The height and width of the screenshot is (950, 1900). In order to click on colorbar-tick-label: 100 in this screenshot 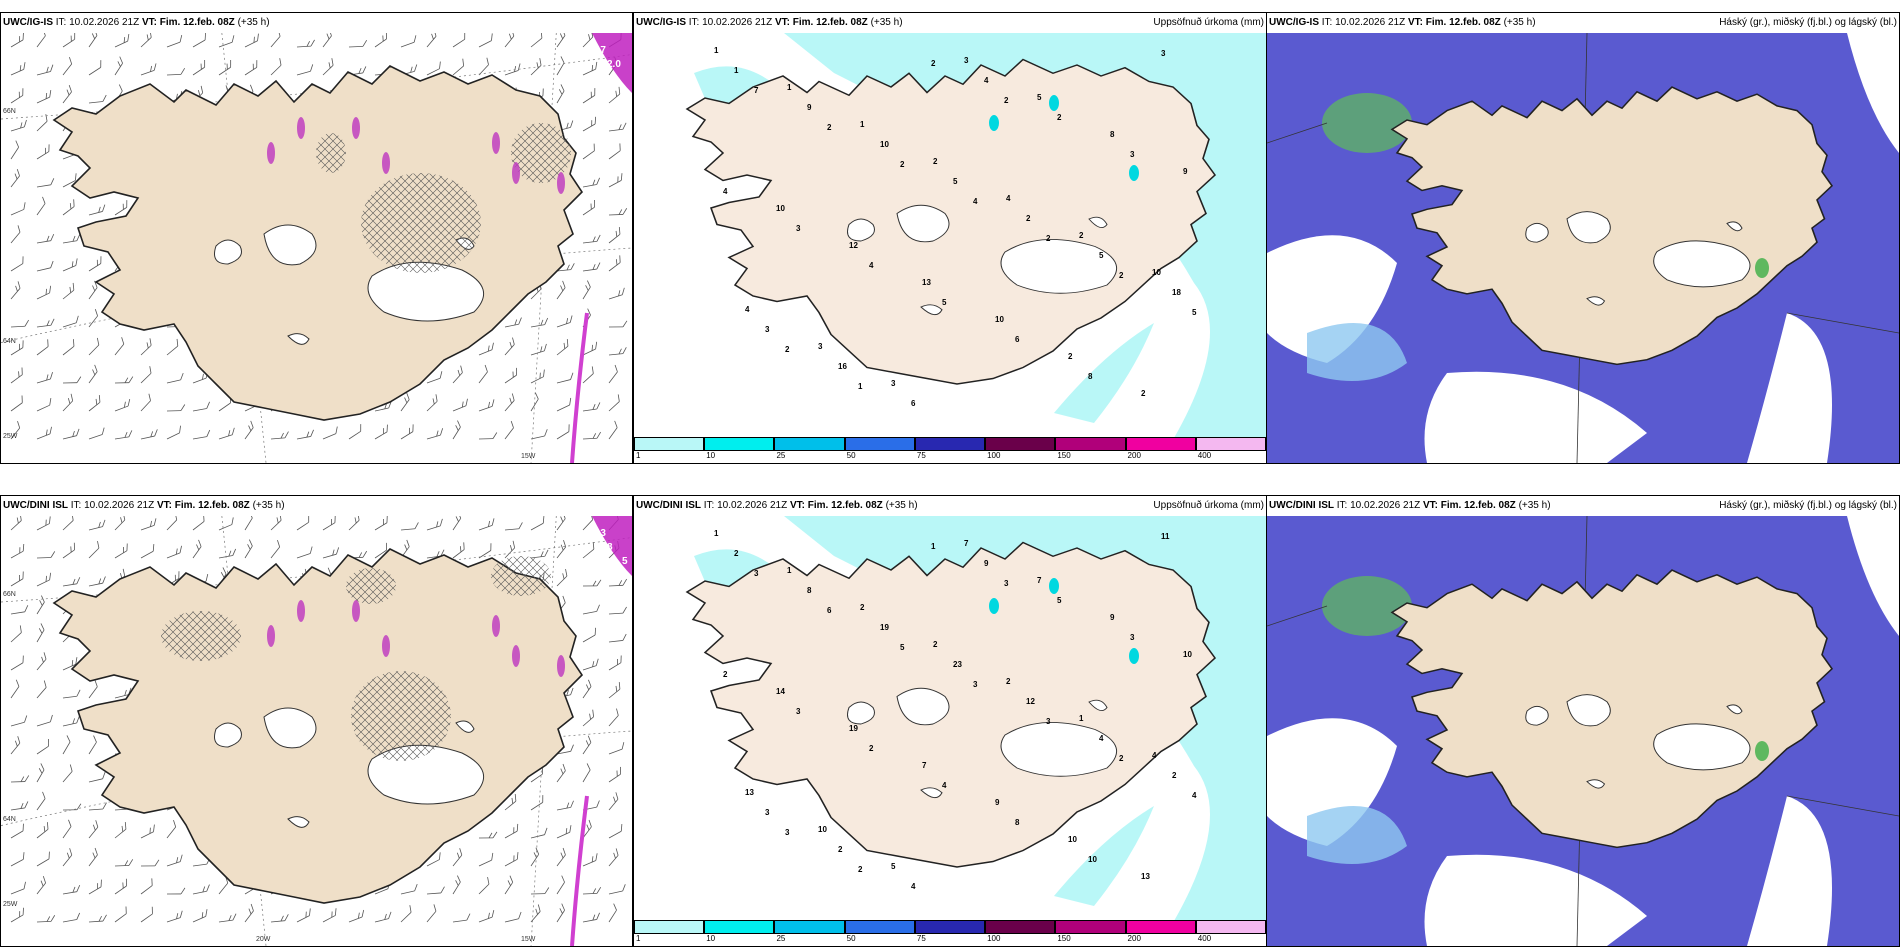, I will do `click(994, 938)`.